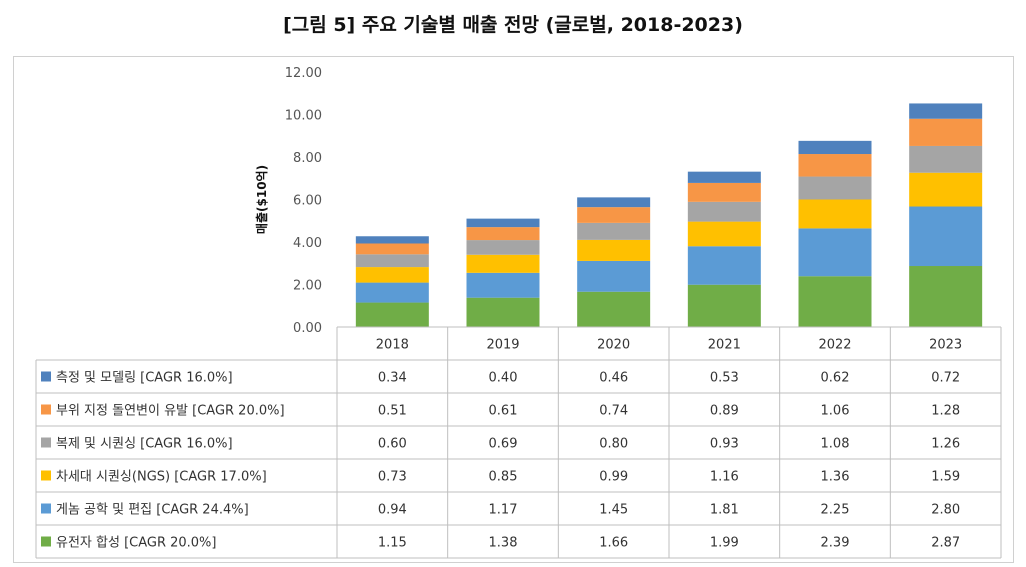  Describe the element at coordinates (613, 378) in the screenshot. I see `data-label: 0.46` at that location.